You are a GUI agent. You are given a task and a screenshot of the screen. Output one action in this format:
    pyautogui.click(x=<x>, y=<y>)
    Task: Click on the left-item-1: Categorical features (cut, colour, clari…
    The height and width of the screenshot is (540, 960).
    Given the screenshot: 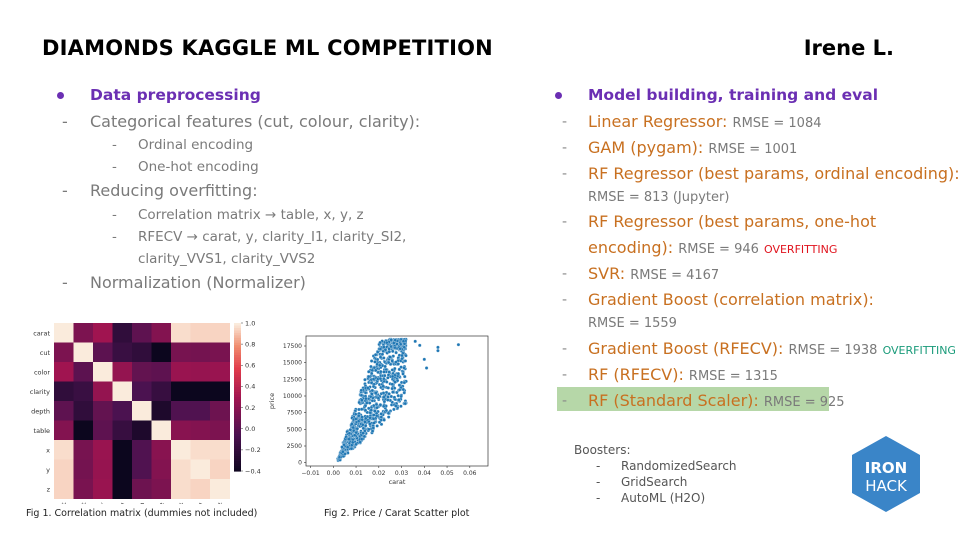 What is the action you would take?
    pyautogui.click(x=255, y=121)
    